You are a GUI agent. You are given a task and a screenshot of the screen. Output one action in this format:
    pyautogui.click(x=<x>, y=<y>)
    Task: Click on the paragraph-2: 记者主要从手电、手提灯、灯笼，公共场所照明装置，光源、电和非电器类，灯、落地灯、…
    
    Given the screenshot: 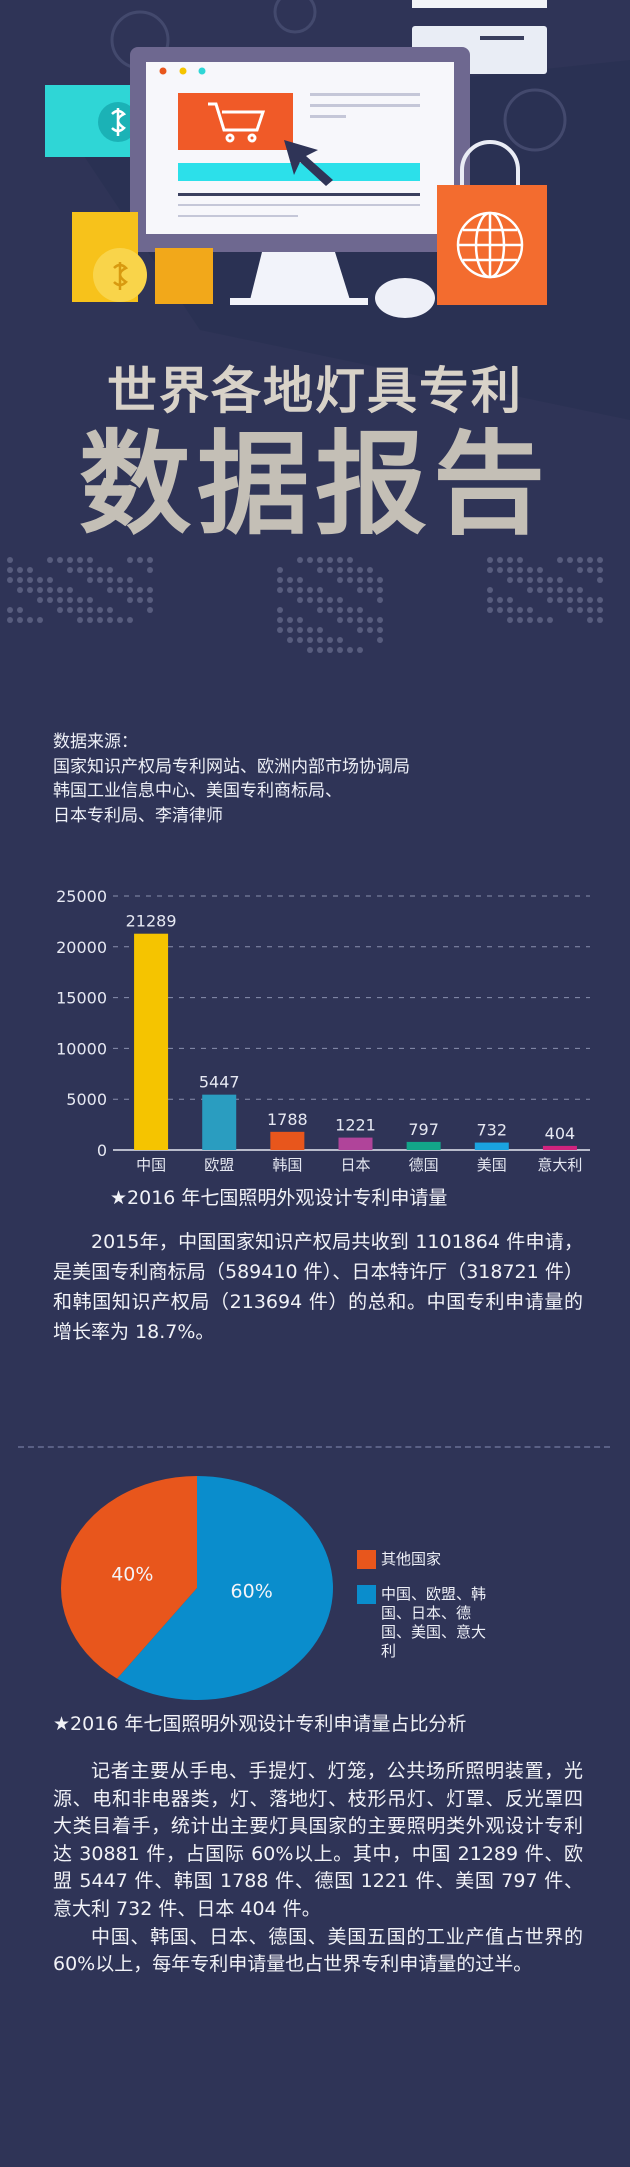 What is the action you would take?
    pyautogui.click(x=318, y=1868)
    